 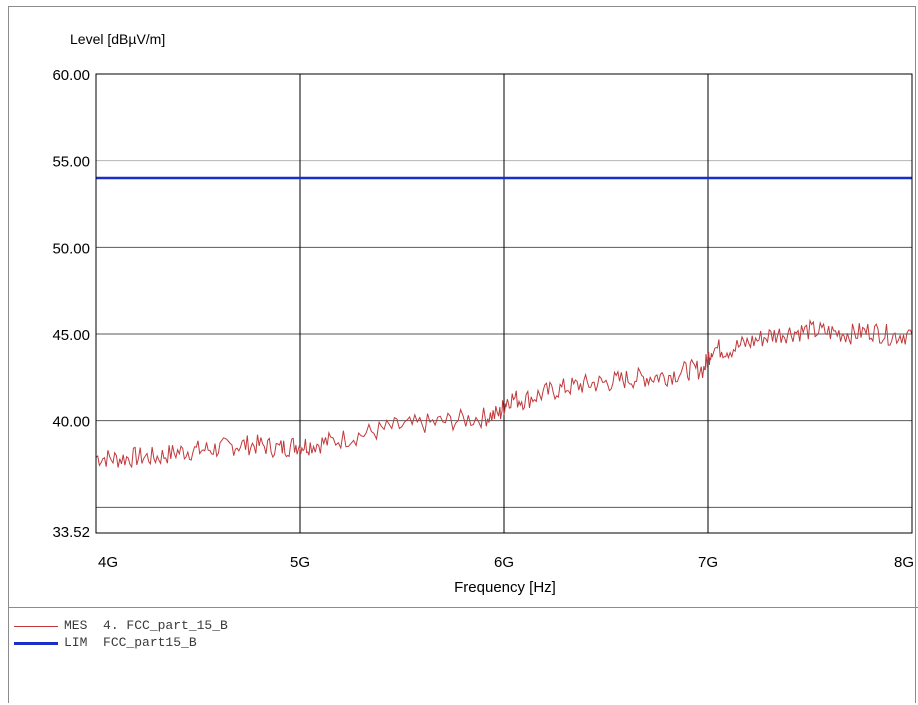 I want to click on legend-type-mes: MES, so click(x=76, y=625).